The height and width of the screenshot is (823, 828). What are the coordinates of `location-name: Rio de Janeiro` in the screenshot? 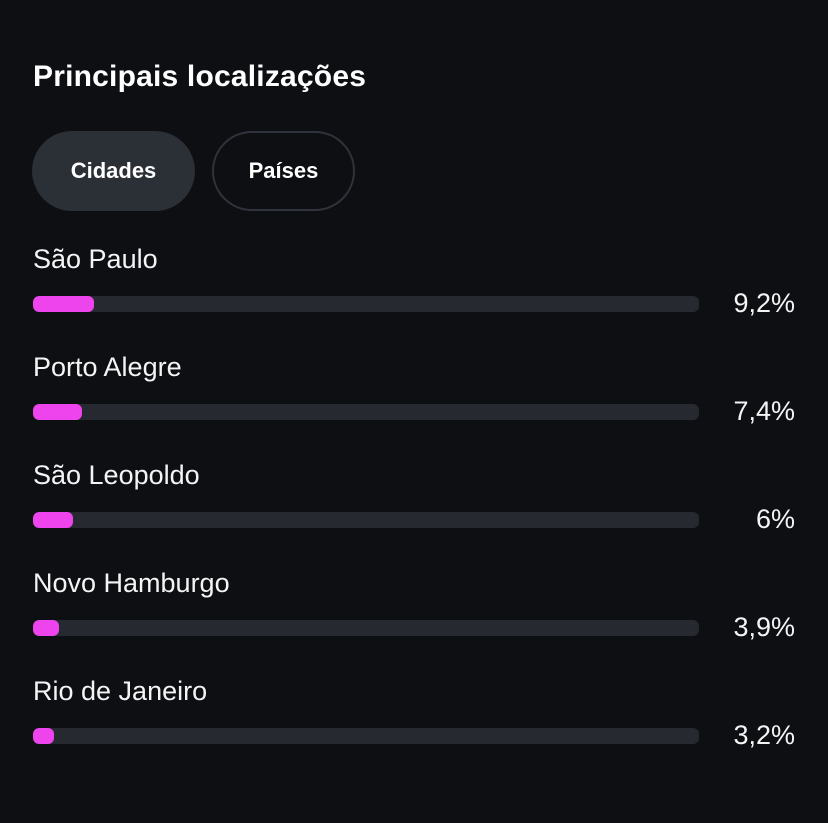 It's located at (120, 691).